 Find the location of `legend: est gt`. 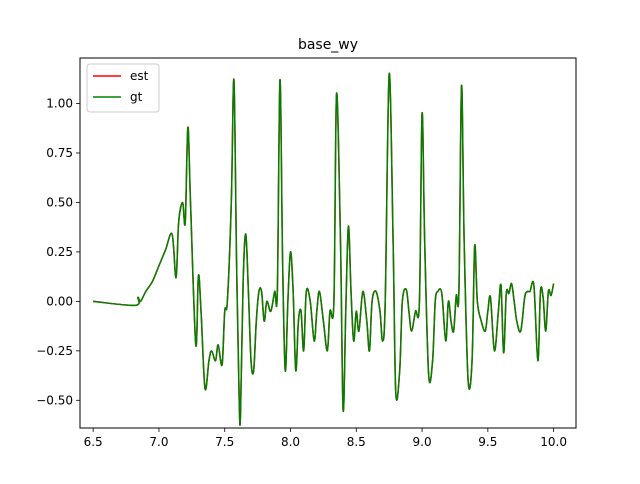

legend: est gt is located at coordinates (123, 88).